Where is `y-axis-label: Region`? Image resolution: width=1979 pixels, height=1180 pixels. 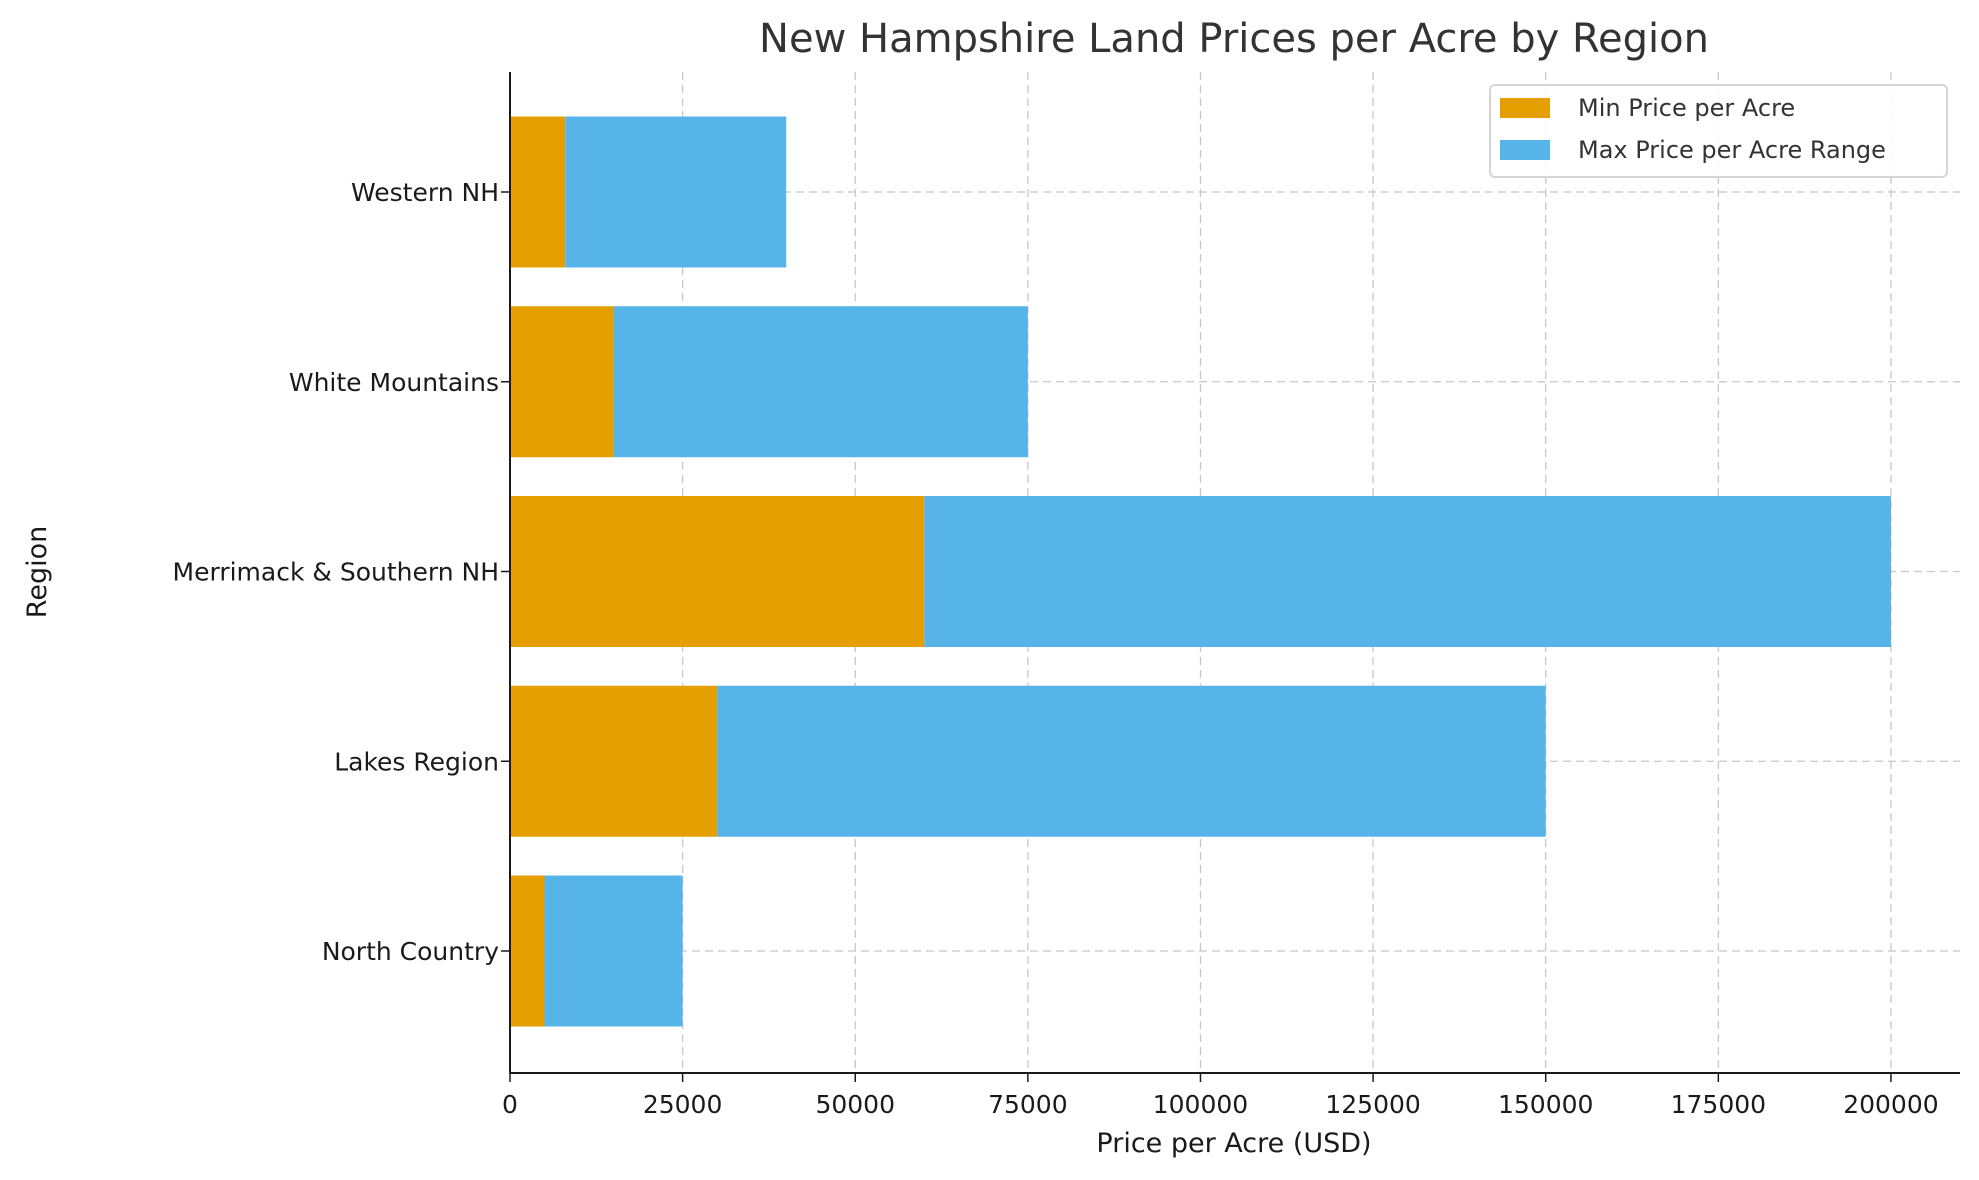
y-axis-label: Region is located at coordinates (37, 572).